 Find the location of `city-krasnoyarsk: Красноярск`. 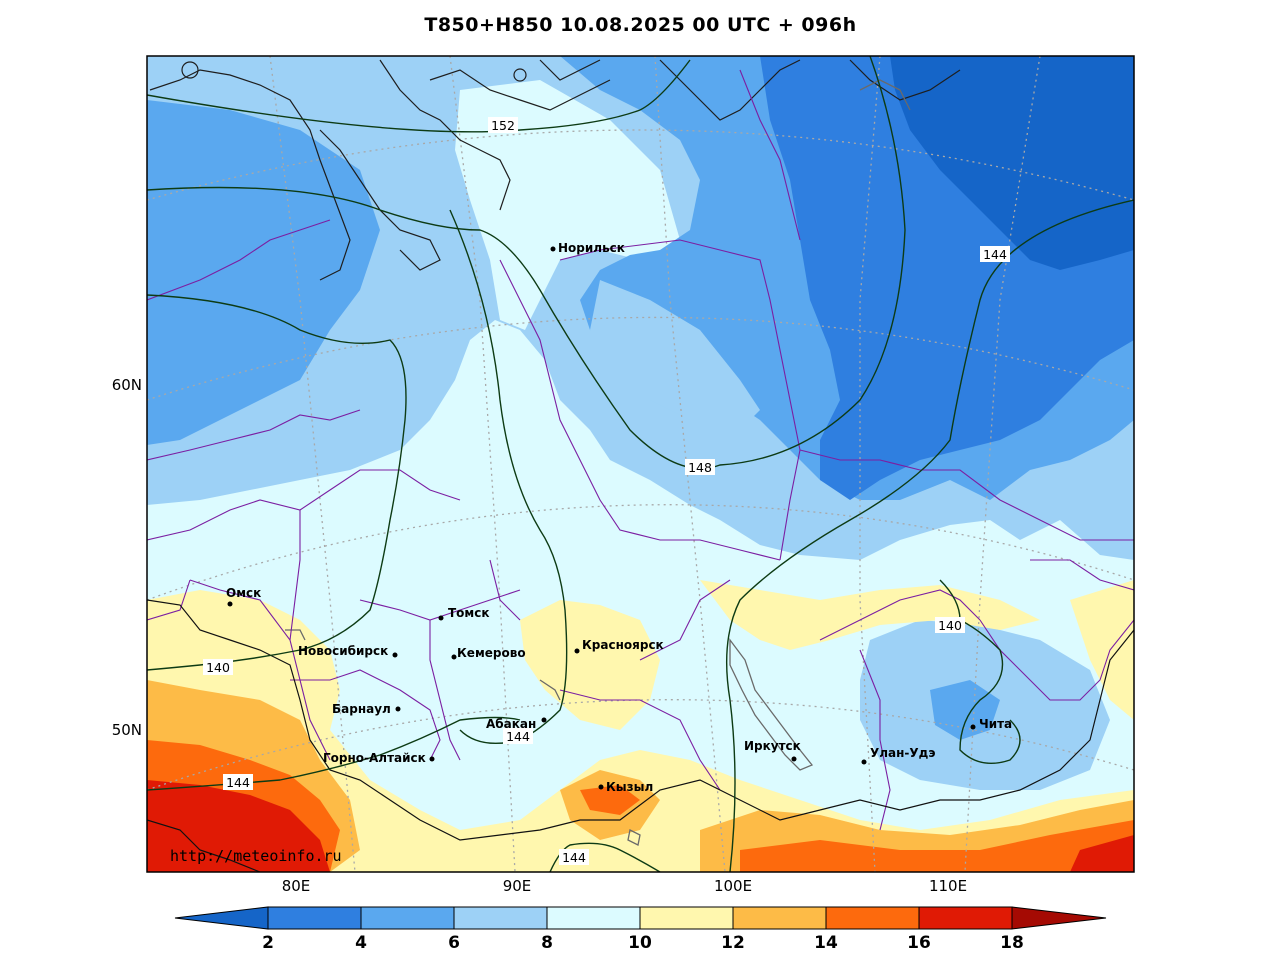

city-krasnoyarsk: Красноярск is located at coordinates (623, 645).